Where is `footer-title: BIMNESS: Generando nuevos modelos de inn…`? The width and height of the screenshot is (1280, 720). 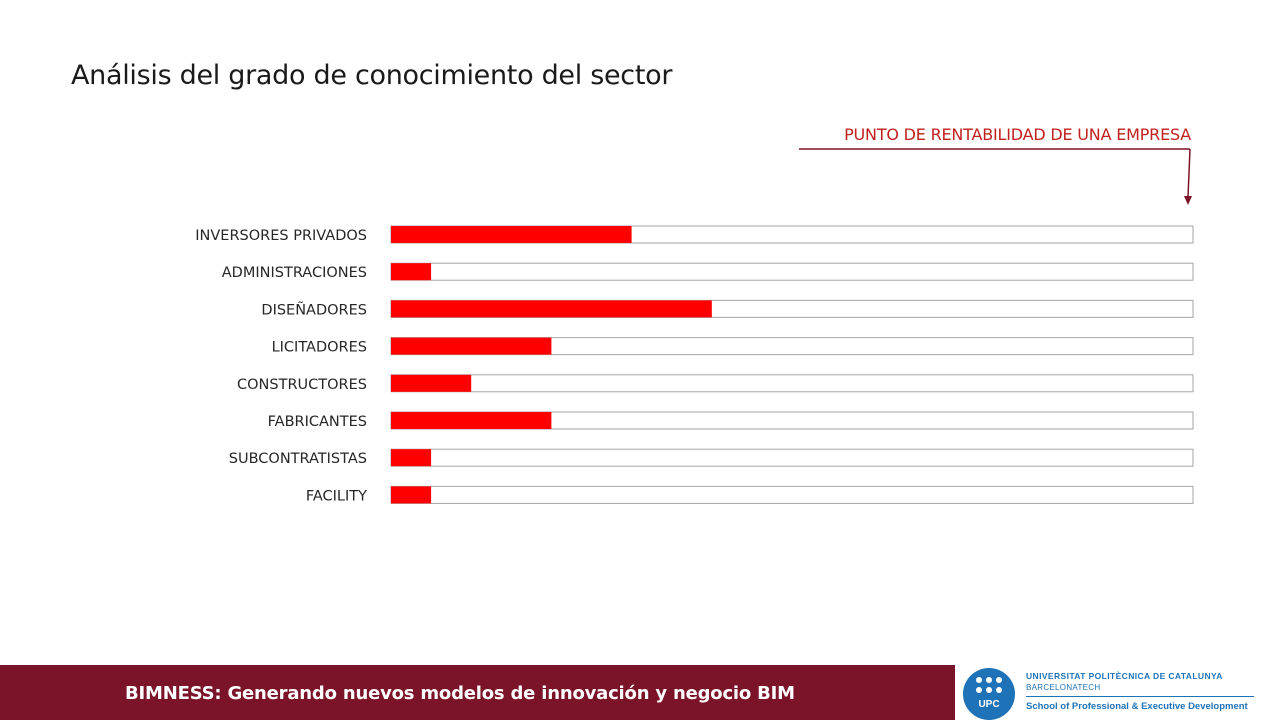
footer-title: BIMNESS: Generando nuevos modelos de inn… is located at coordinates (460, 693).